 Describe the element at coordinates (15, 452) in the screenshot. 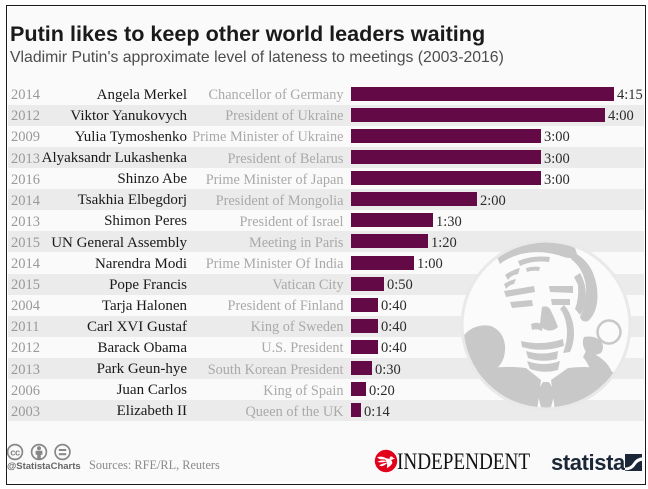

I see `svg-text: cc` at that location.